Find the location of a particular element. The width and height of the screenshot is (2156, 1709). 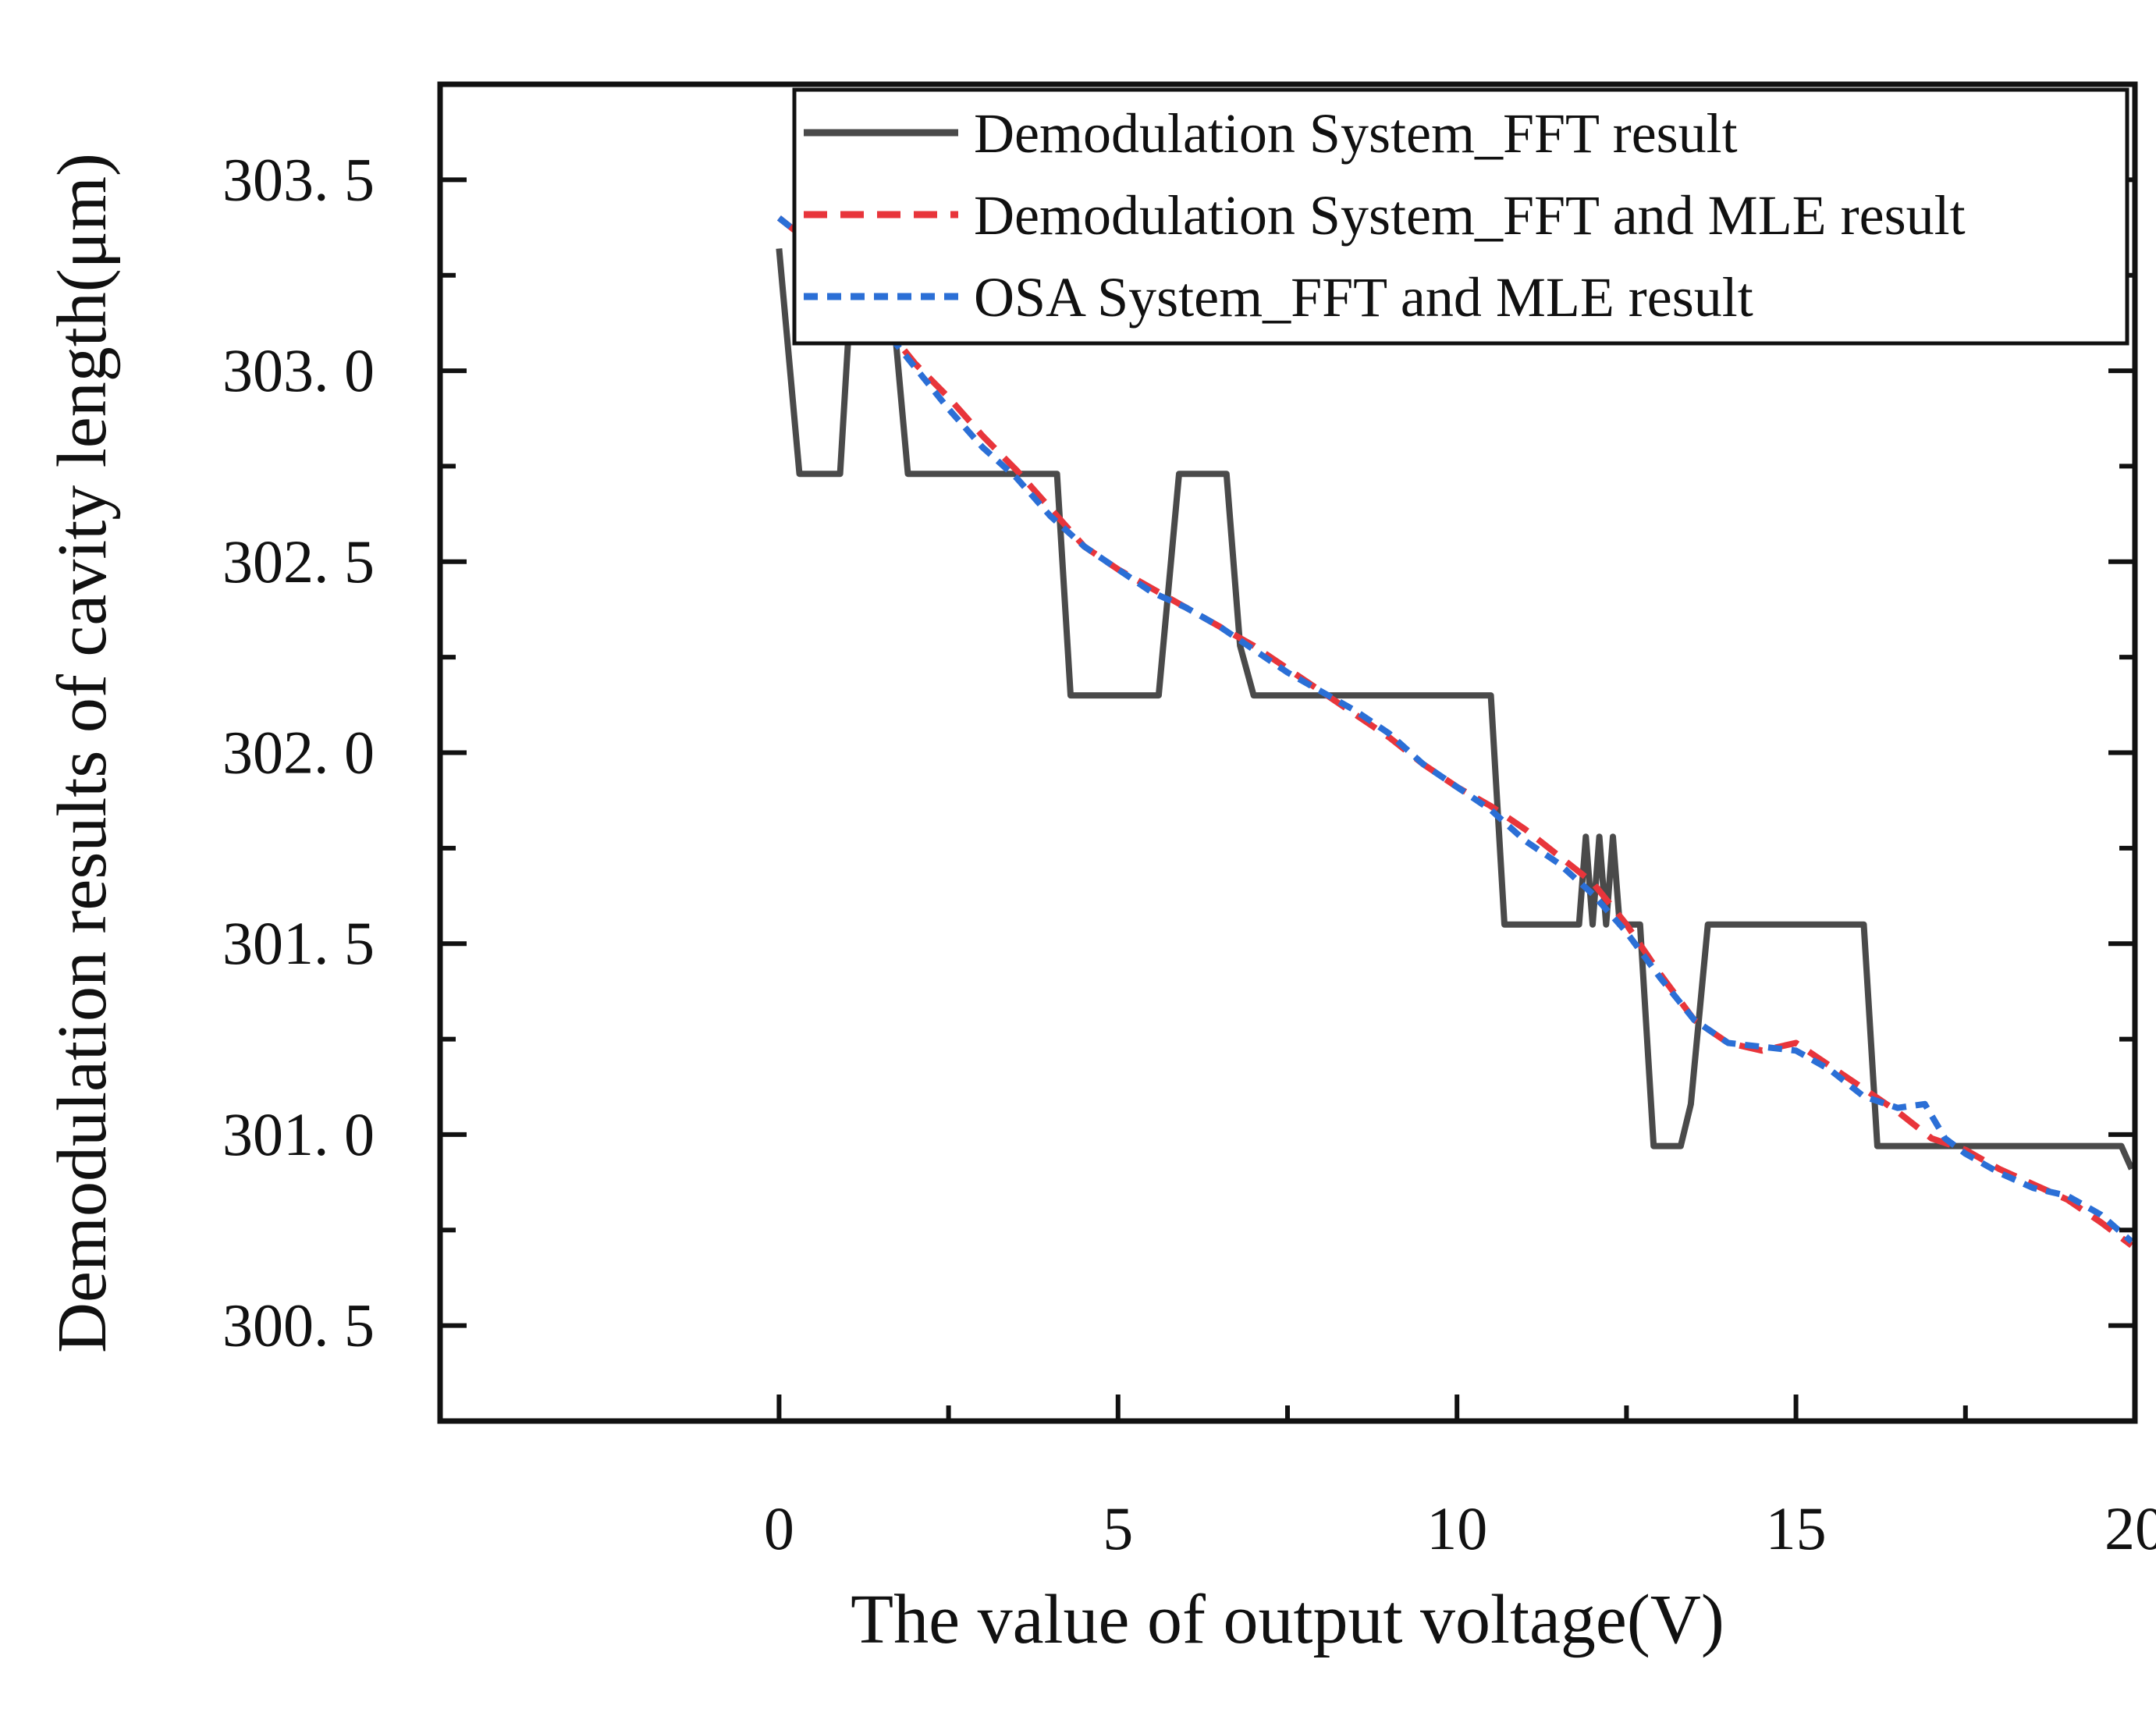

y-tick-label: 303. 0 is located at coordinates (298, 370).